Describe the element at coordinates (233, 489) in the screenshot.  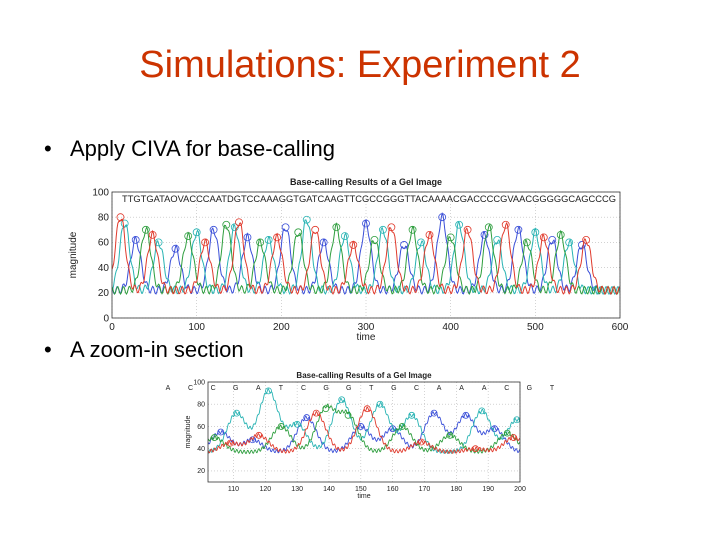
I see `x-tick-label: 110` at that location.